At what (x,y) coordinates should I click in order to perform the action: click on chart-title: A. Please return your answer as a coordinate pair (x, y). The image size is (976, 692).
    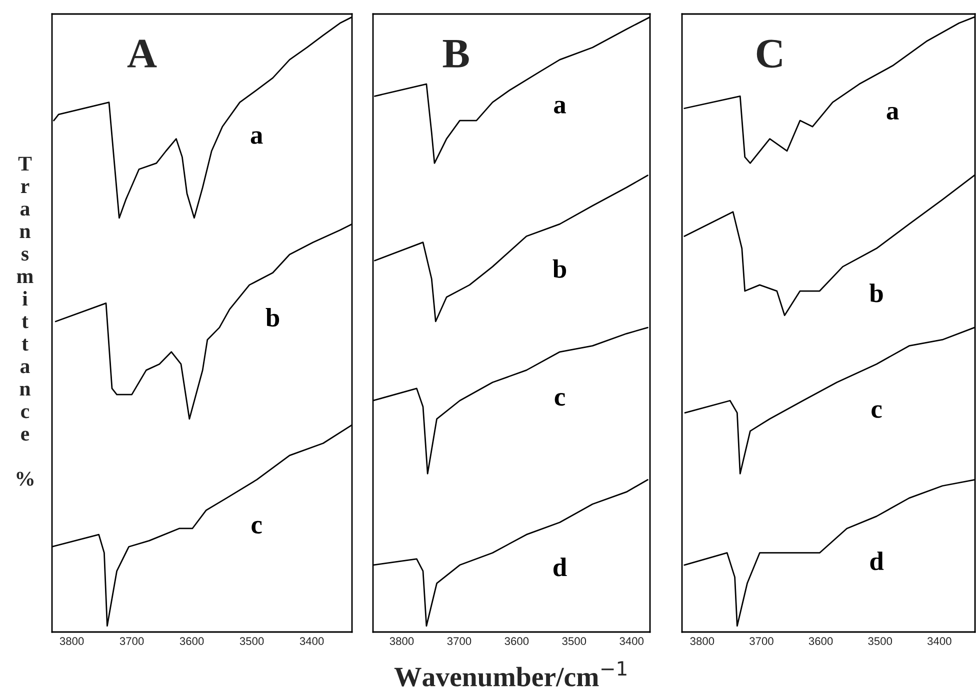
    Looking at the image, I should click on (142, 54).